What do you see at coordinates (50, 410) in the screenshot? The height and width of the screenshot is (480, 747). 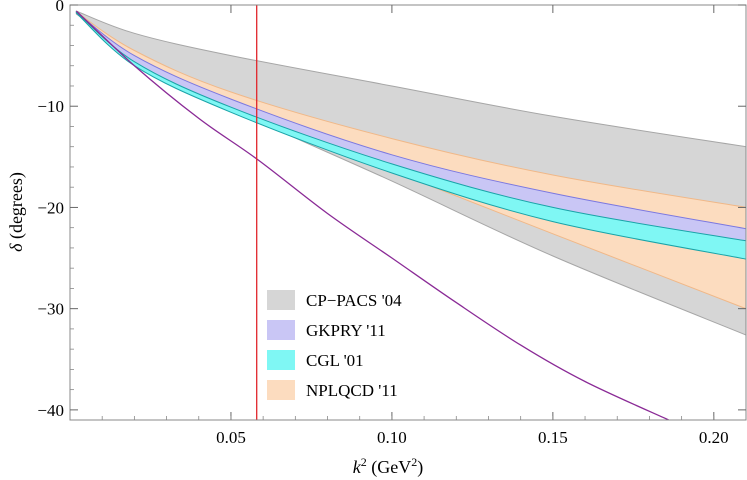 I see `y-tick-label: −40` at bounding box center [50, 410].